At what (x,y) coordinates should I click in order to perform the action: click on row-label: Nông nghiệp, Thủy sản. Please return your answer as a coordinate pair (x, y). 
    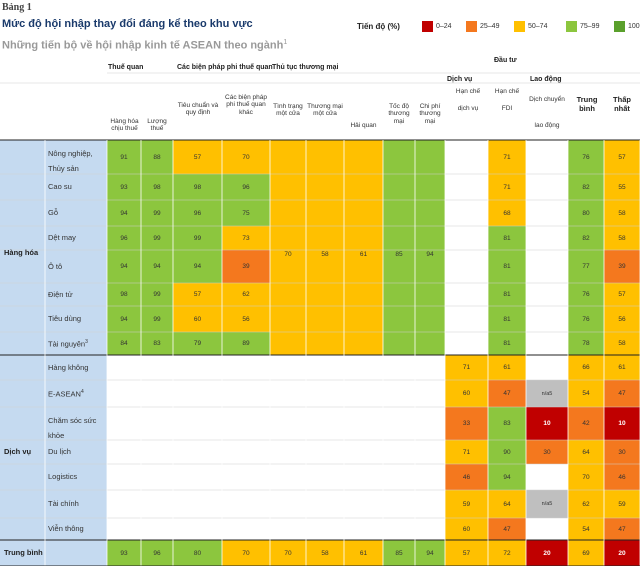
    Looking at the image, I should click on (70, 161).